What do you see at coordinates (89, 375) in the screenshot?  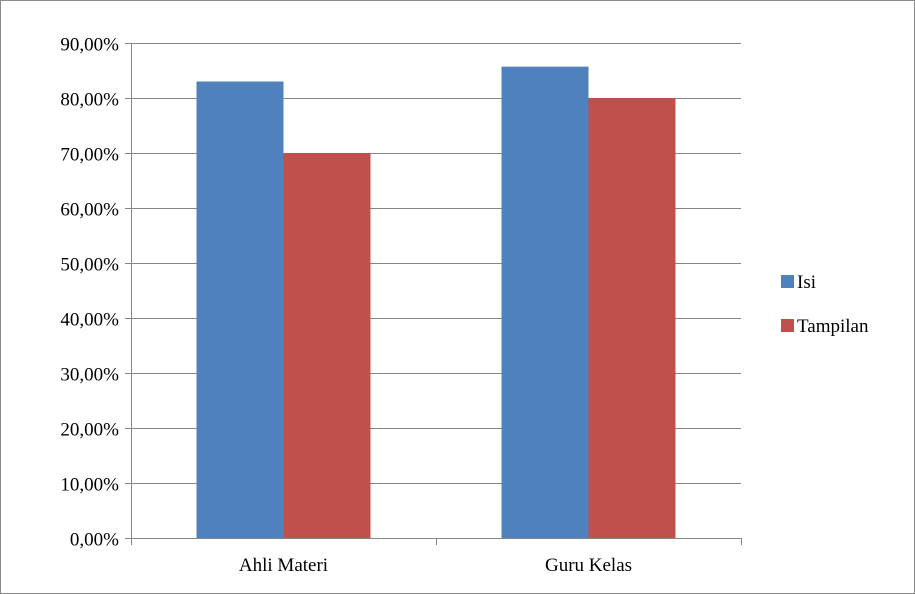 I see `y-tick-label: 30,00%` at bounding box center [89, 375].